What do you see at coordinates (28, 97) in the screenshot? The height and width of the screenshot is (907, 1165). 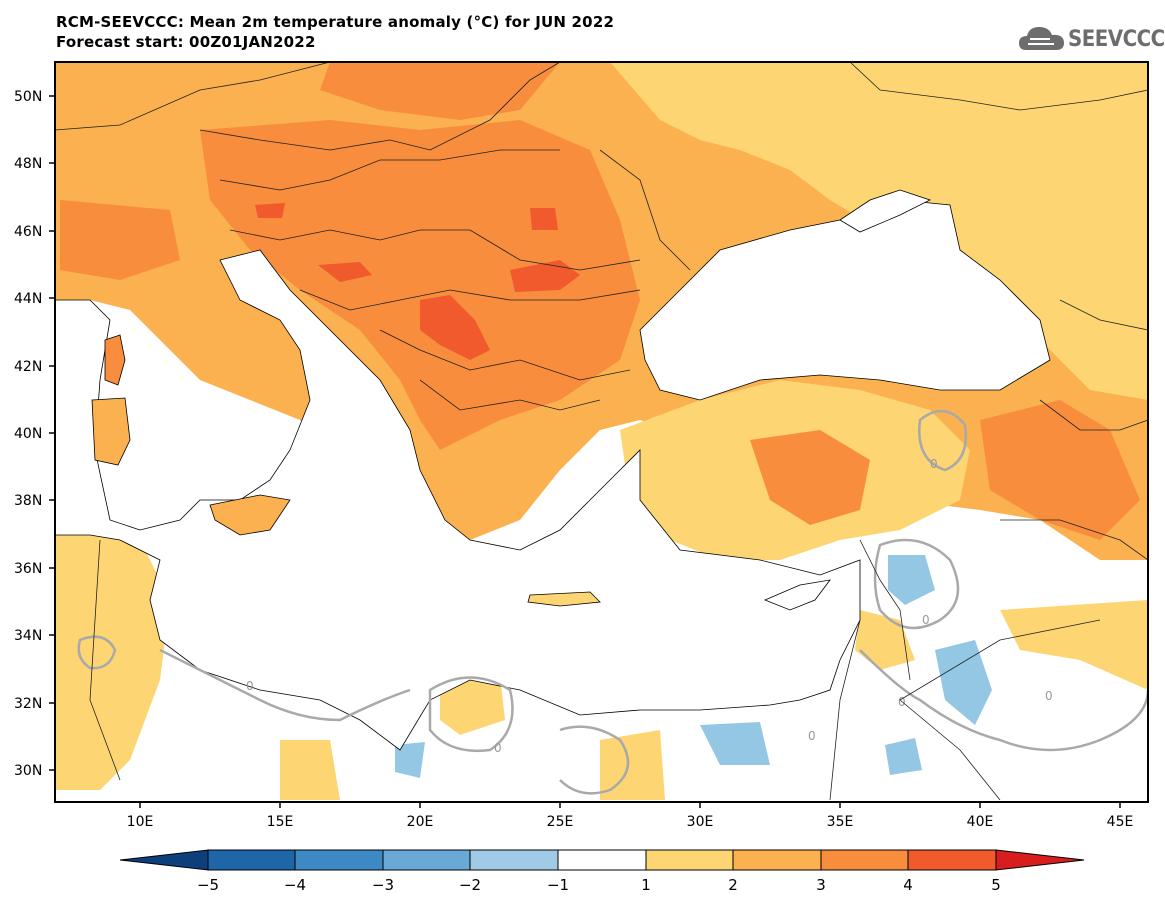 I see `lat-label: 50N` at bounding box center [28, 97].